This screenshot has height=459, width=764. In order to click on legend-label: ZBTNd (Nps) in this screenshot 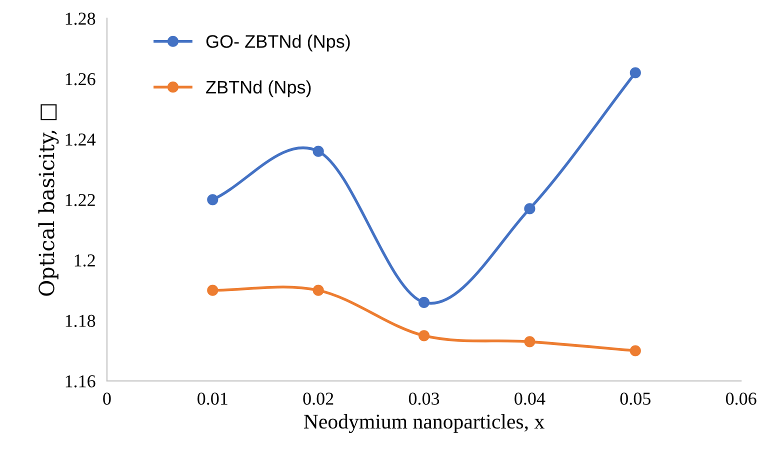, I will do `click(258, 89)`.